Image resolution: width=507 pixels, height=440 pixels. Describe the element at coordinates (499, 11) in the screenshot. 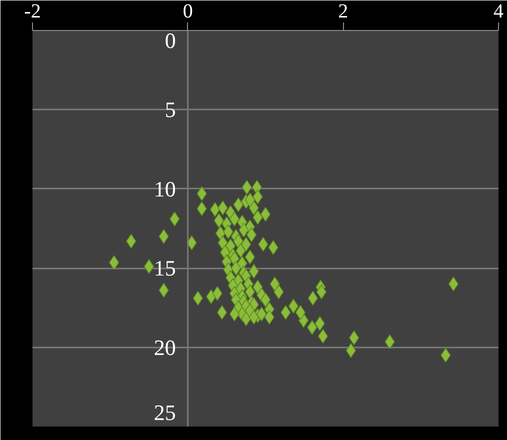

I see `x-tick-label: 4` at that location.